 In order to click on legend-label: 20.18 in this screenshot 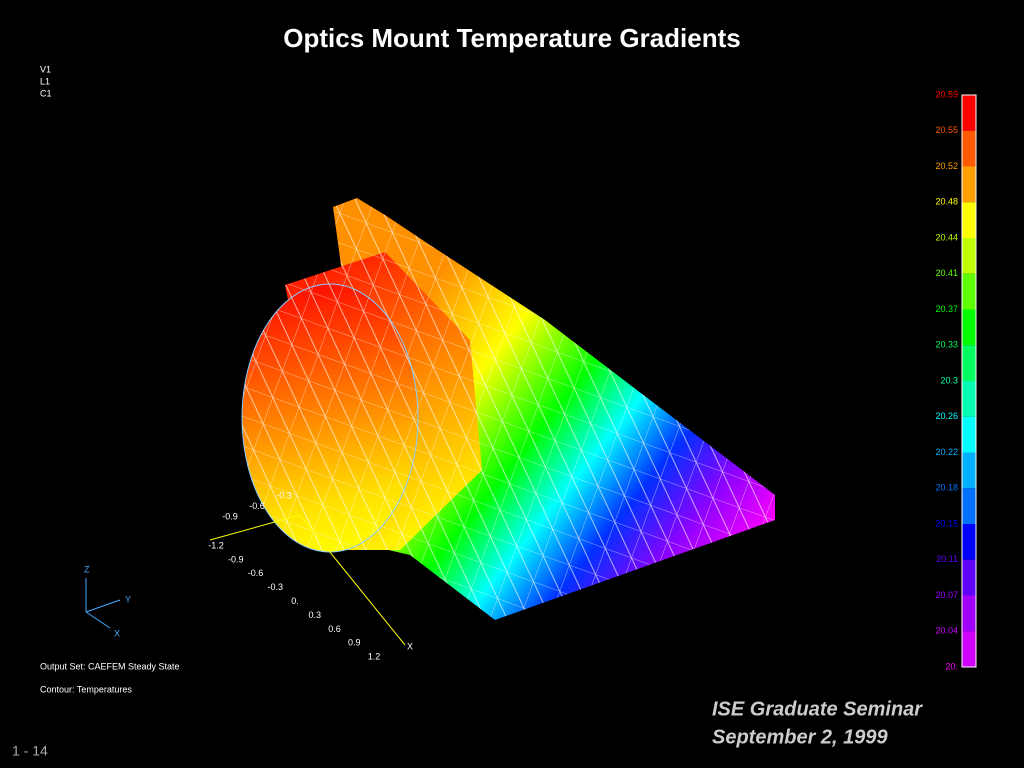, I will do `click(946, 488)`.